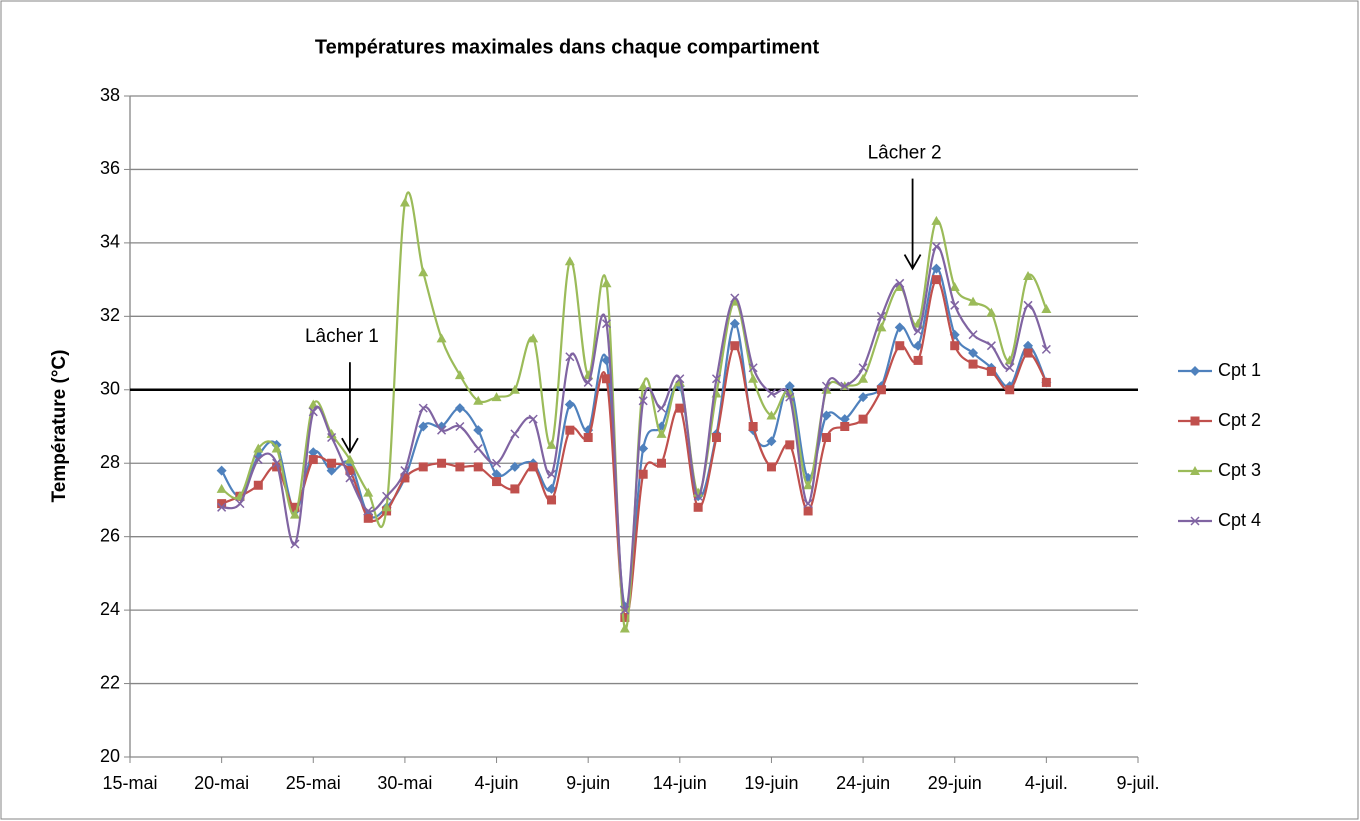 The width and height of the screenshot is (1360, 821). Describe the element at coordinates (110, 462) in the screenshot. I see `y-tick-label: 28` at that location.